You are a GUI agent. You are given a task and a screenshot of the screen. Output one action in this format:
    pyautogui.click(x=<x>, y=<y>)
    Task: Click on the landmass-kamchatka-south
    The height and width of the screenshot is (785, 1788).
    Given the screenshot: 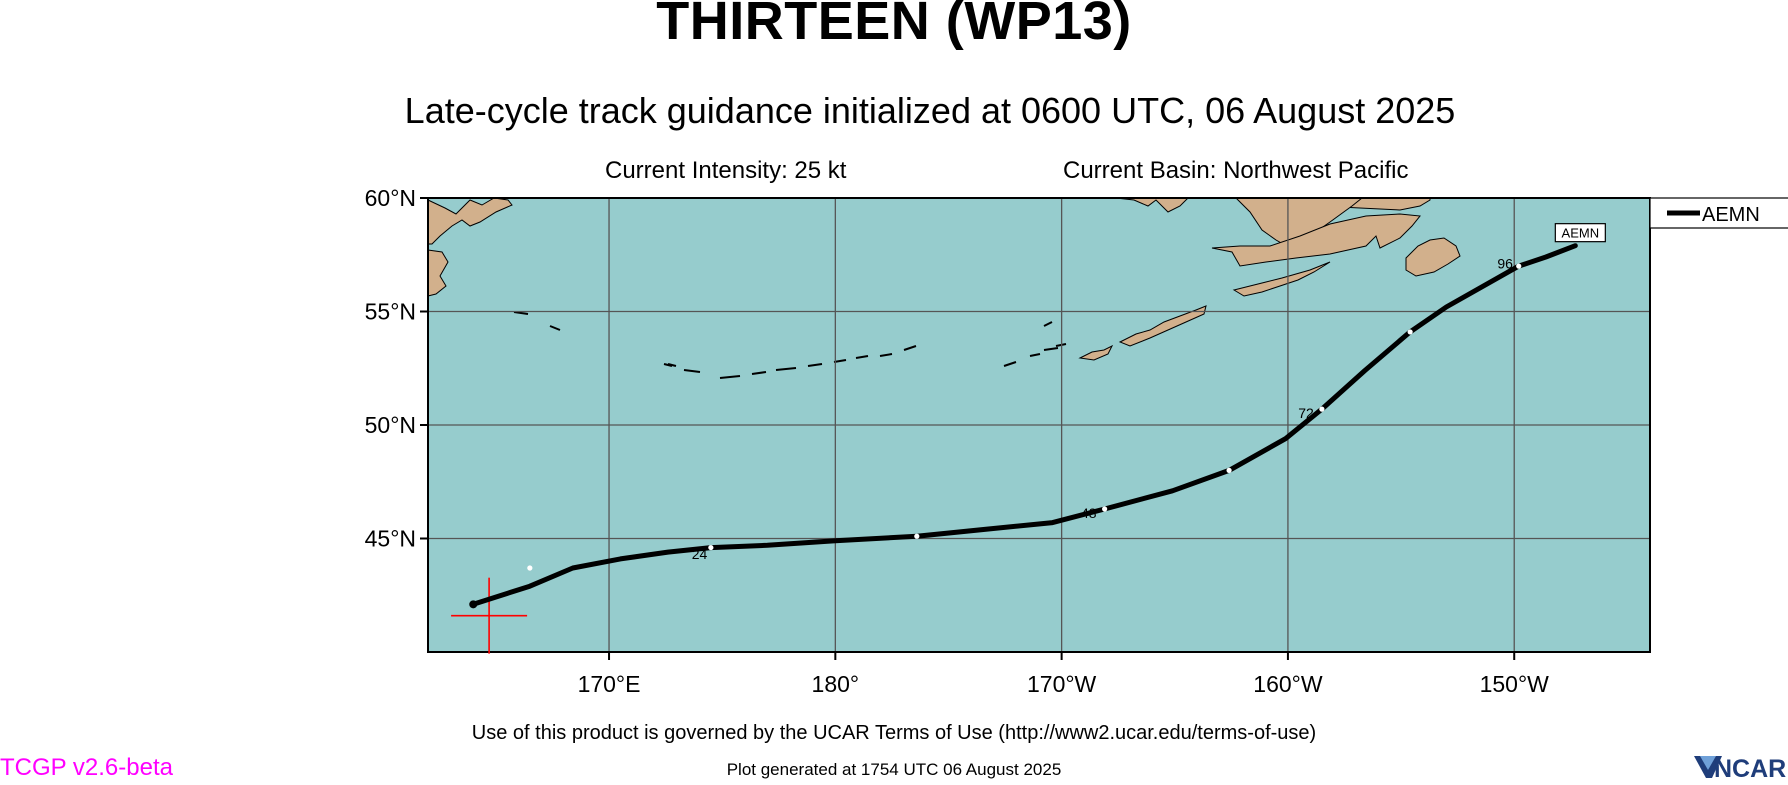 What is the action you would take?
    pyautogui.click(x=438, y=273)
    